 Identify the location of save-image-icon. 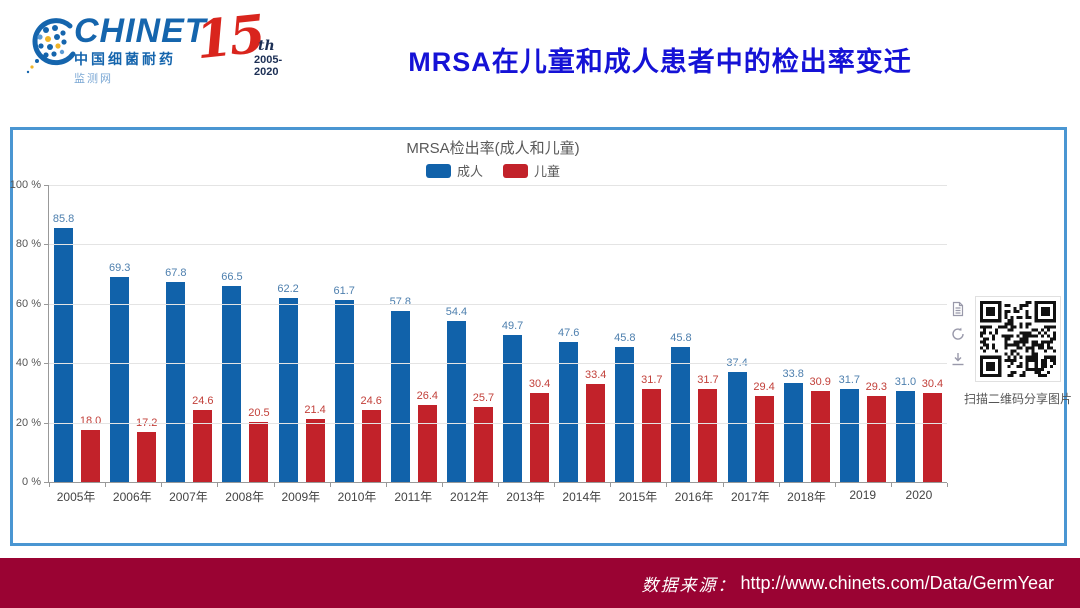
(958, 359).